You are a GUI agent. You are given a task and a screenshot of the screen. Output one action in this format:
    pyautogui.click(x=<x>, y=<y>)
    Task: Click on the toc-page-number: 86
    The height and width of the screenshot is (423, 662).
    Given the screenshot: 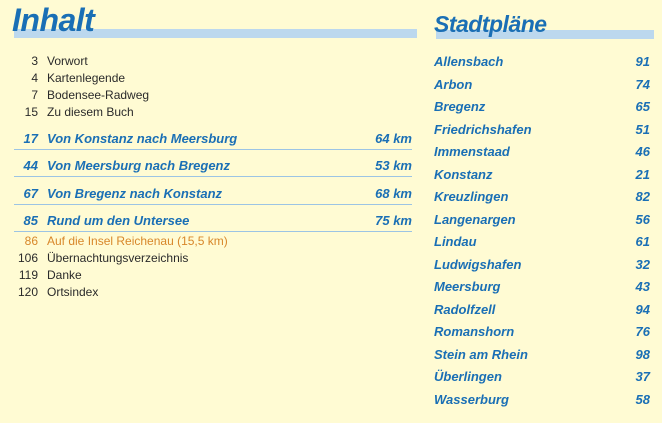 What is the action you would take?
    pyautogui.click(x=31, y=241)
    